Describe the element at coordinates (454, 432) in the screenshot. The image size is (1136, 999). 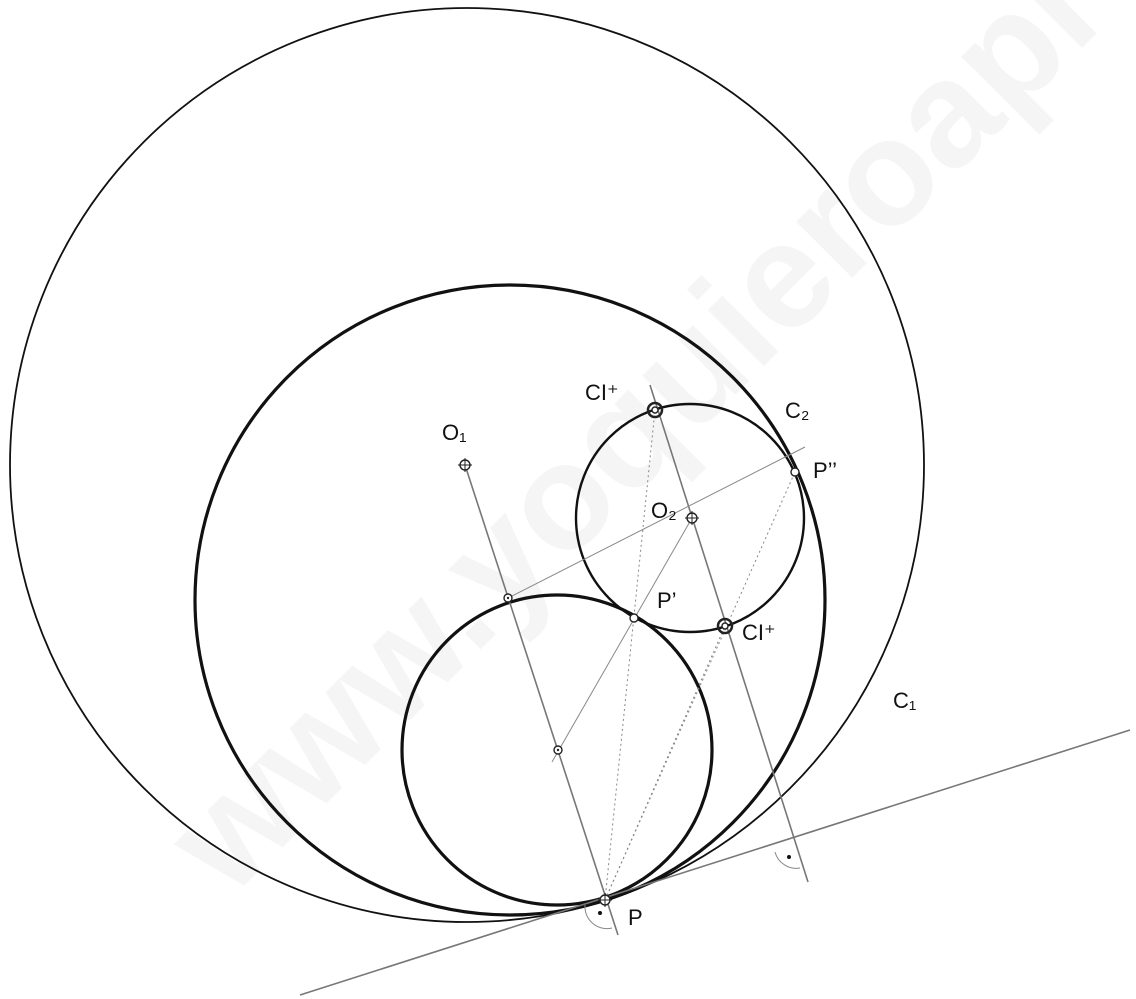
I see `label: O₁` at that location.